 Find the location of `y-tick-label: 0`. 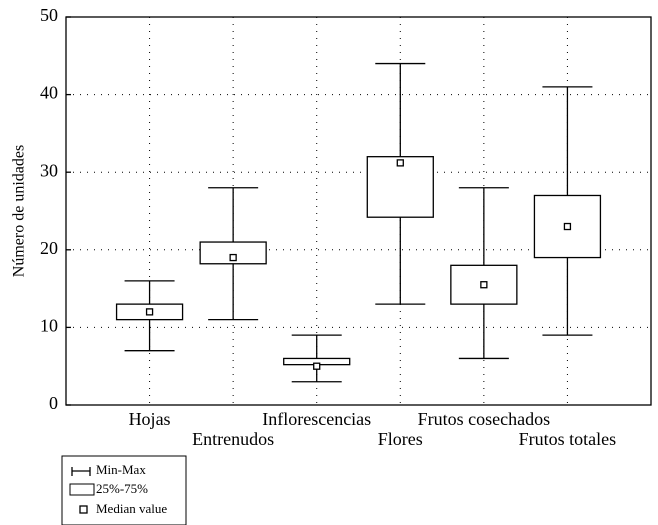

y-tick-label: 0 is located at coordinates (53, 403).